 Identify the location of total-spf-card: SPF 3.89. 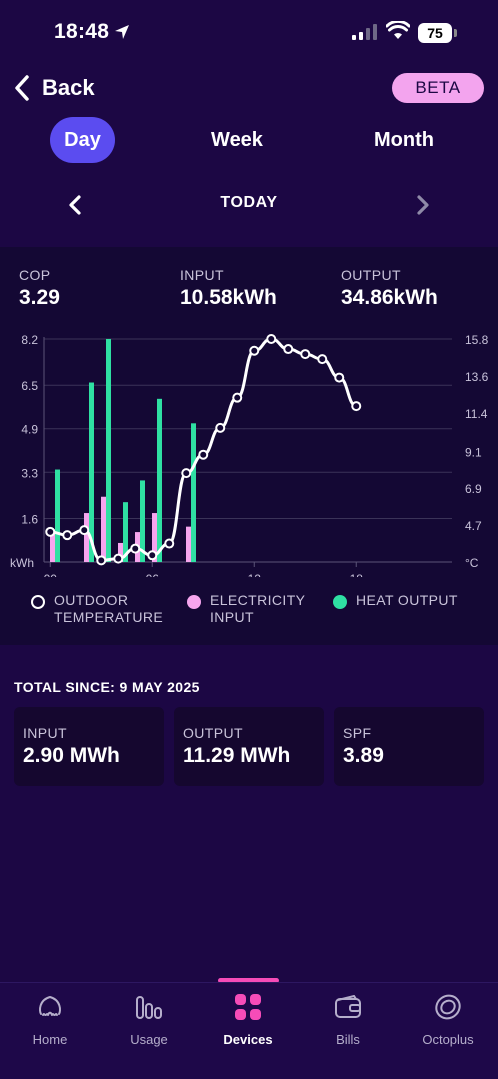
(409, 746).